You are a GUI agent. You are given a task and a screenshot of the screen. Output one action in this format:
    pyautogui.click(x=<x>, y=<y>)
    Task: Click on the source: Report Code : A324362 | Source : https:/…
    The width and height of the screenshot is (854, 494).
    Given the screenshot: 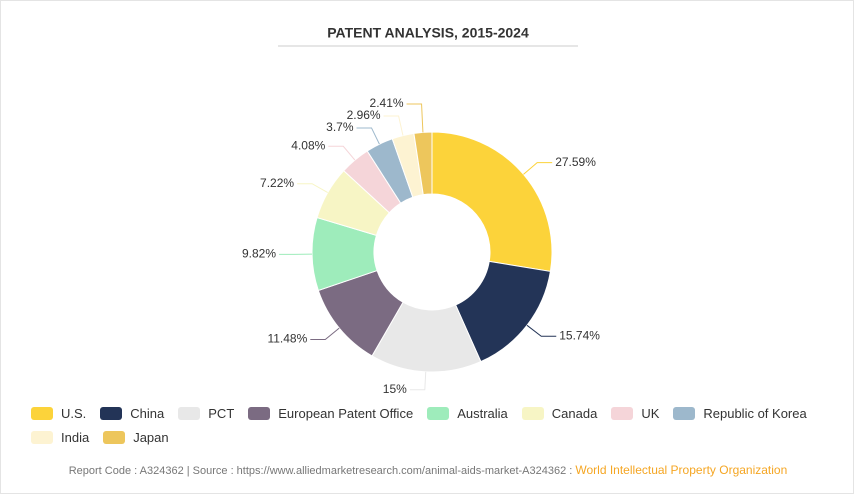 What is the action you would take?
    pyautogui.click(x=320, y=471)
    